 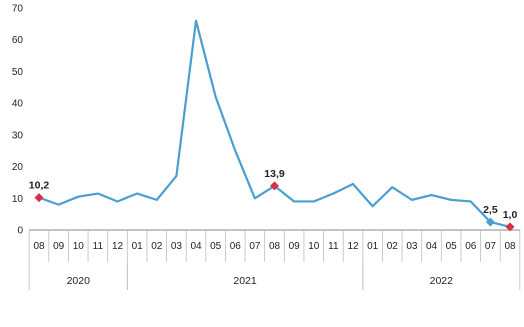 I want to click on y-tick-label: 50, so click(x=18, y=72).